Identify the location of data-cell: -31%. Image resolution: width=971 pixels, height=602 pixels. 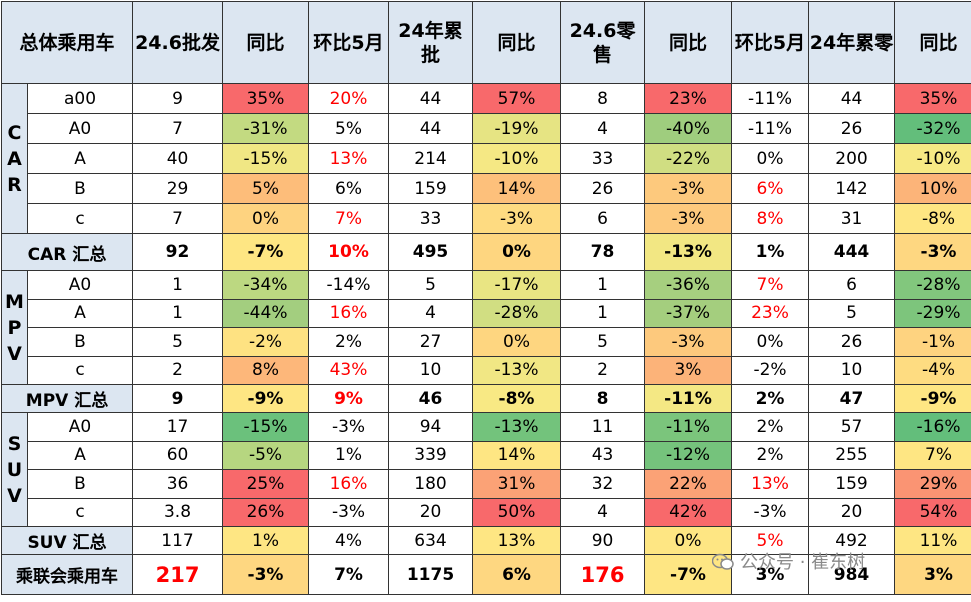
(266, 128).